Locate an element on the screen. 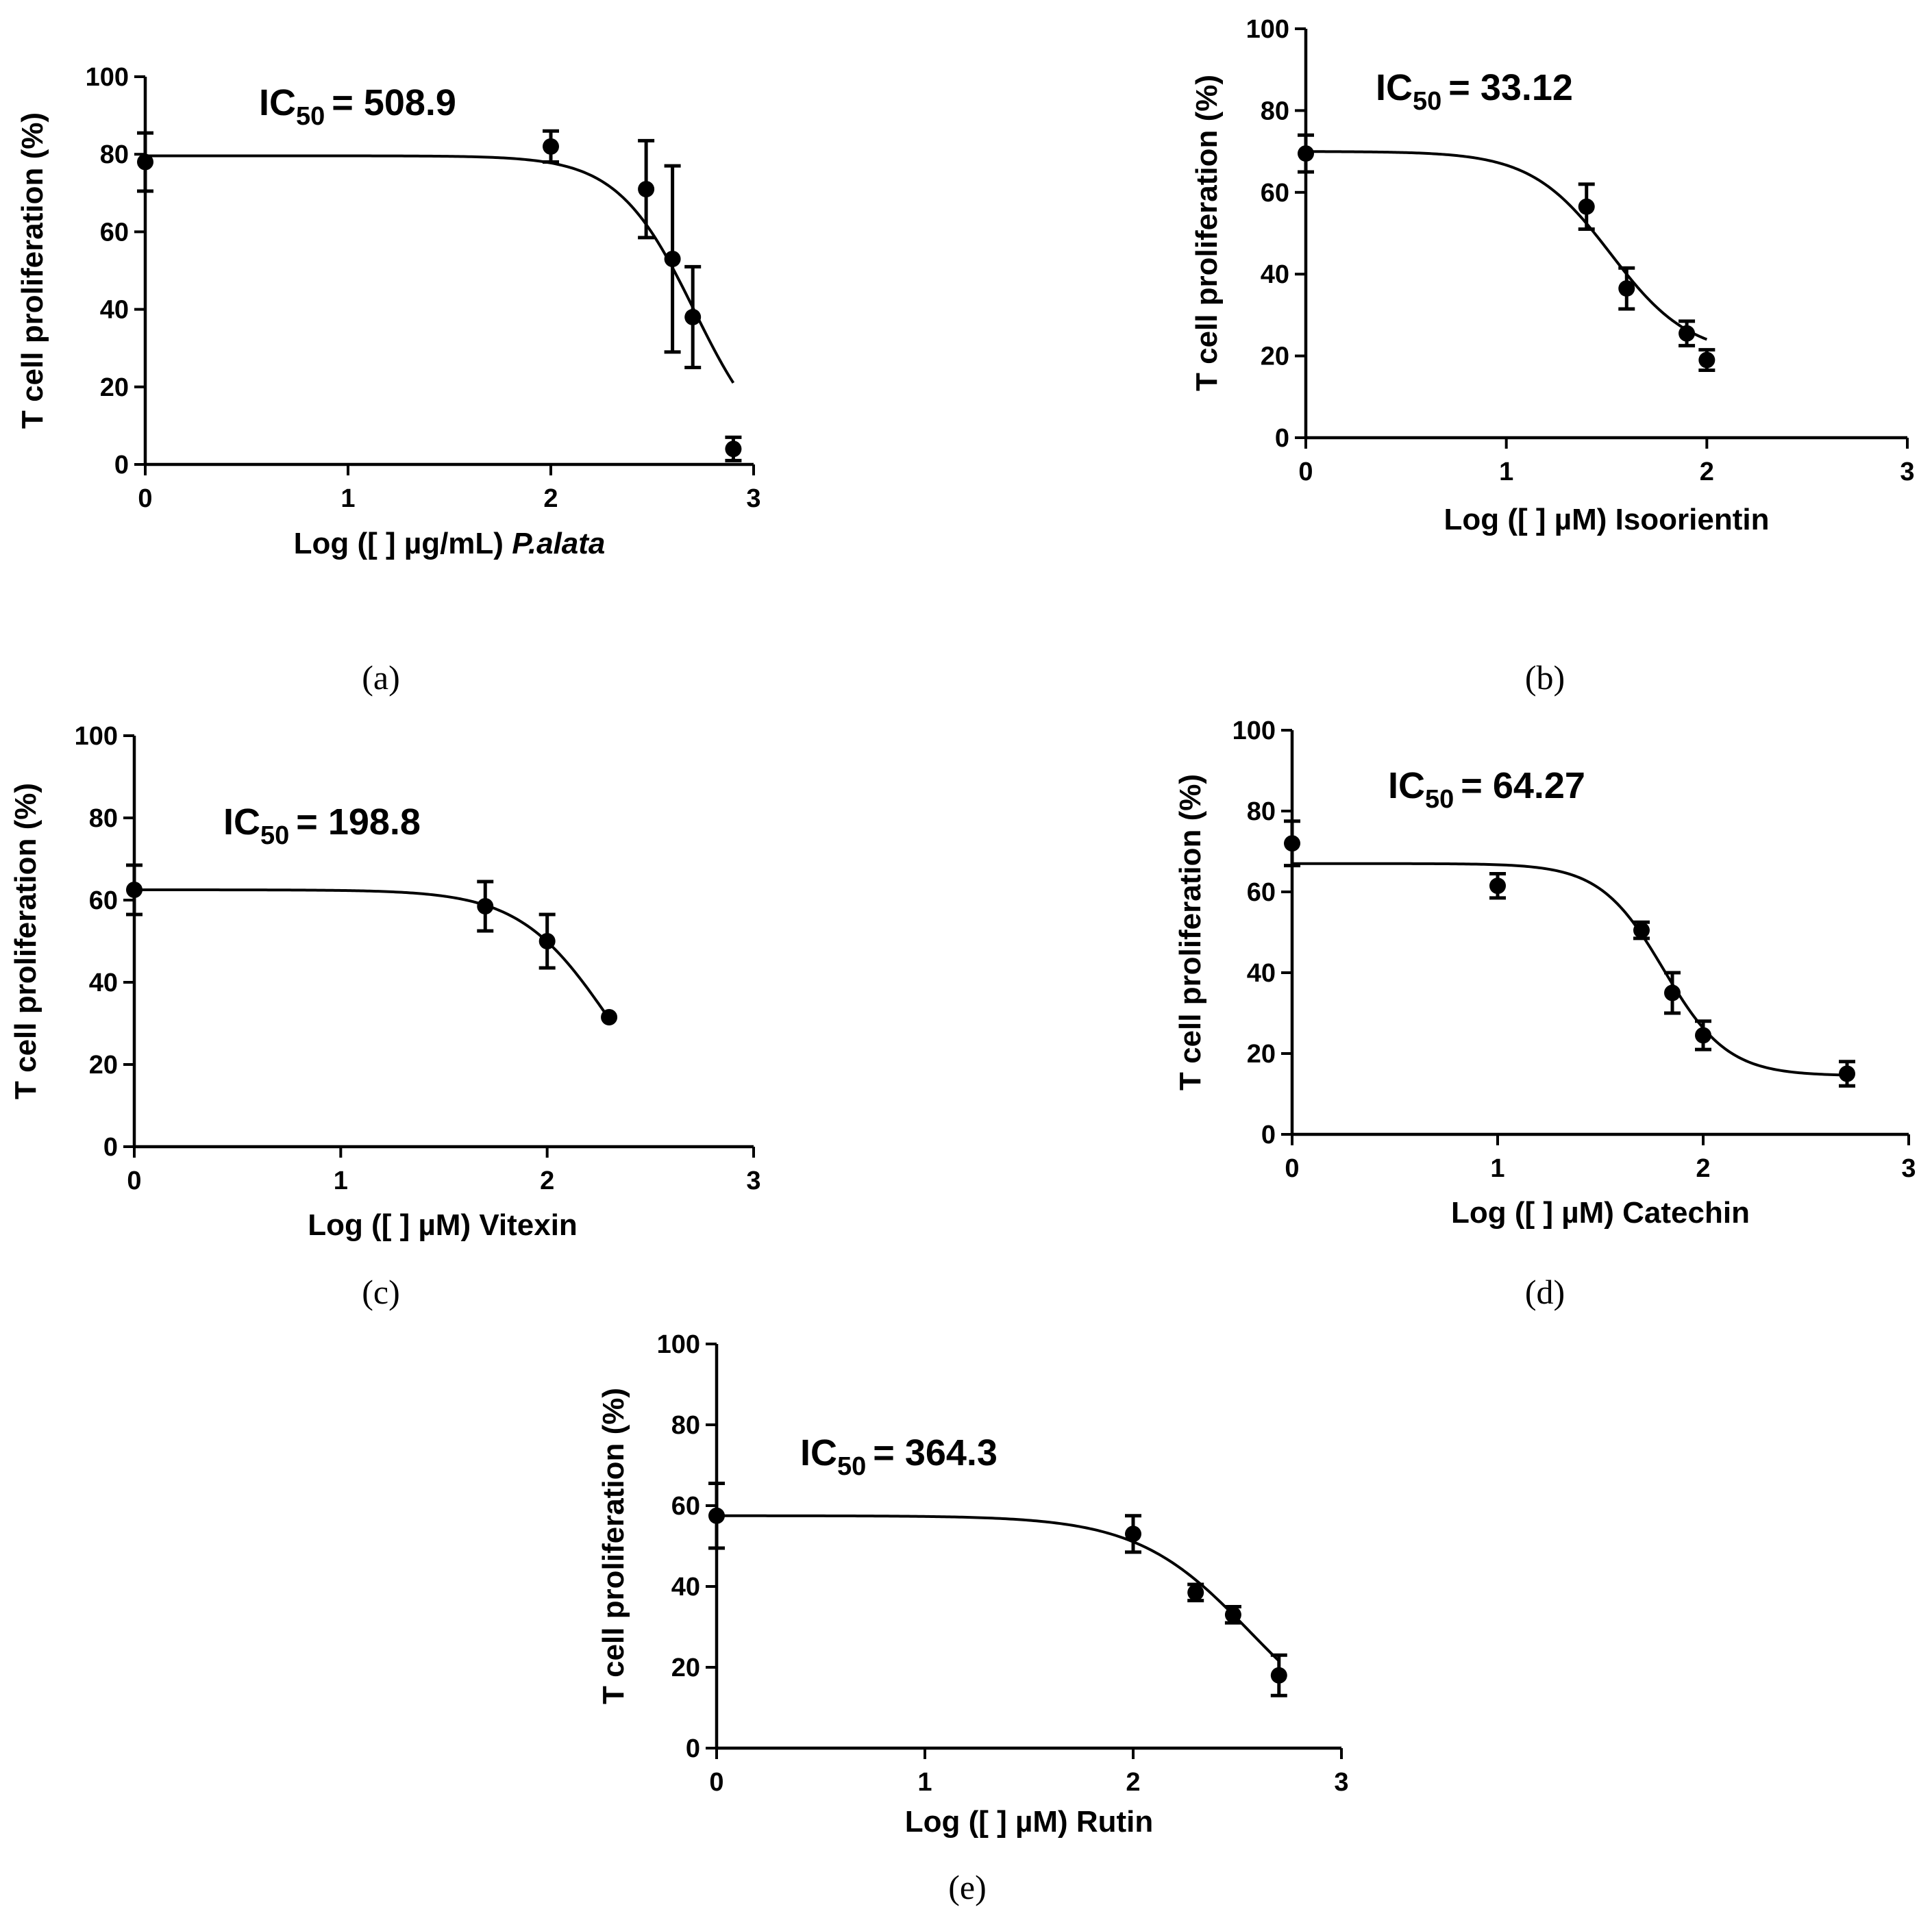 The width and height of the screenshot is (1932, 1918). x-axis-label: Log ([ ] µM) Catechin is located at coordinates (1600, 1213).